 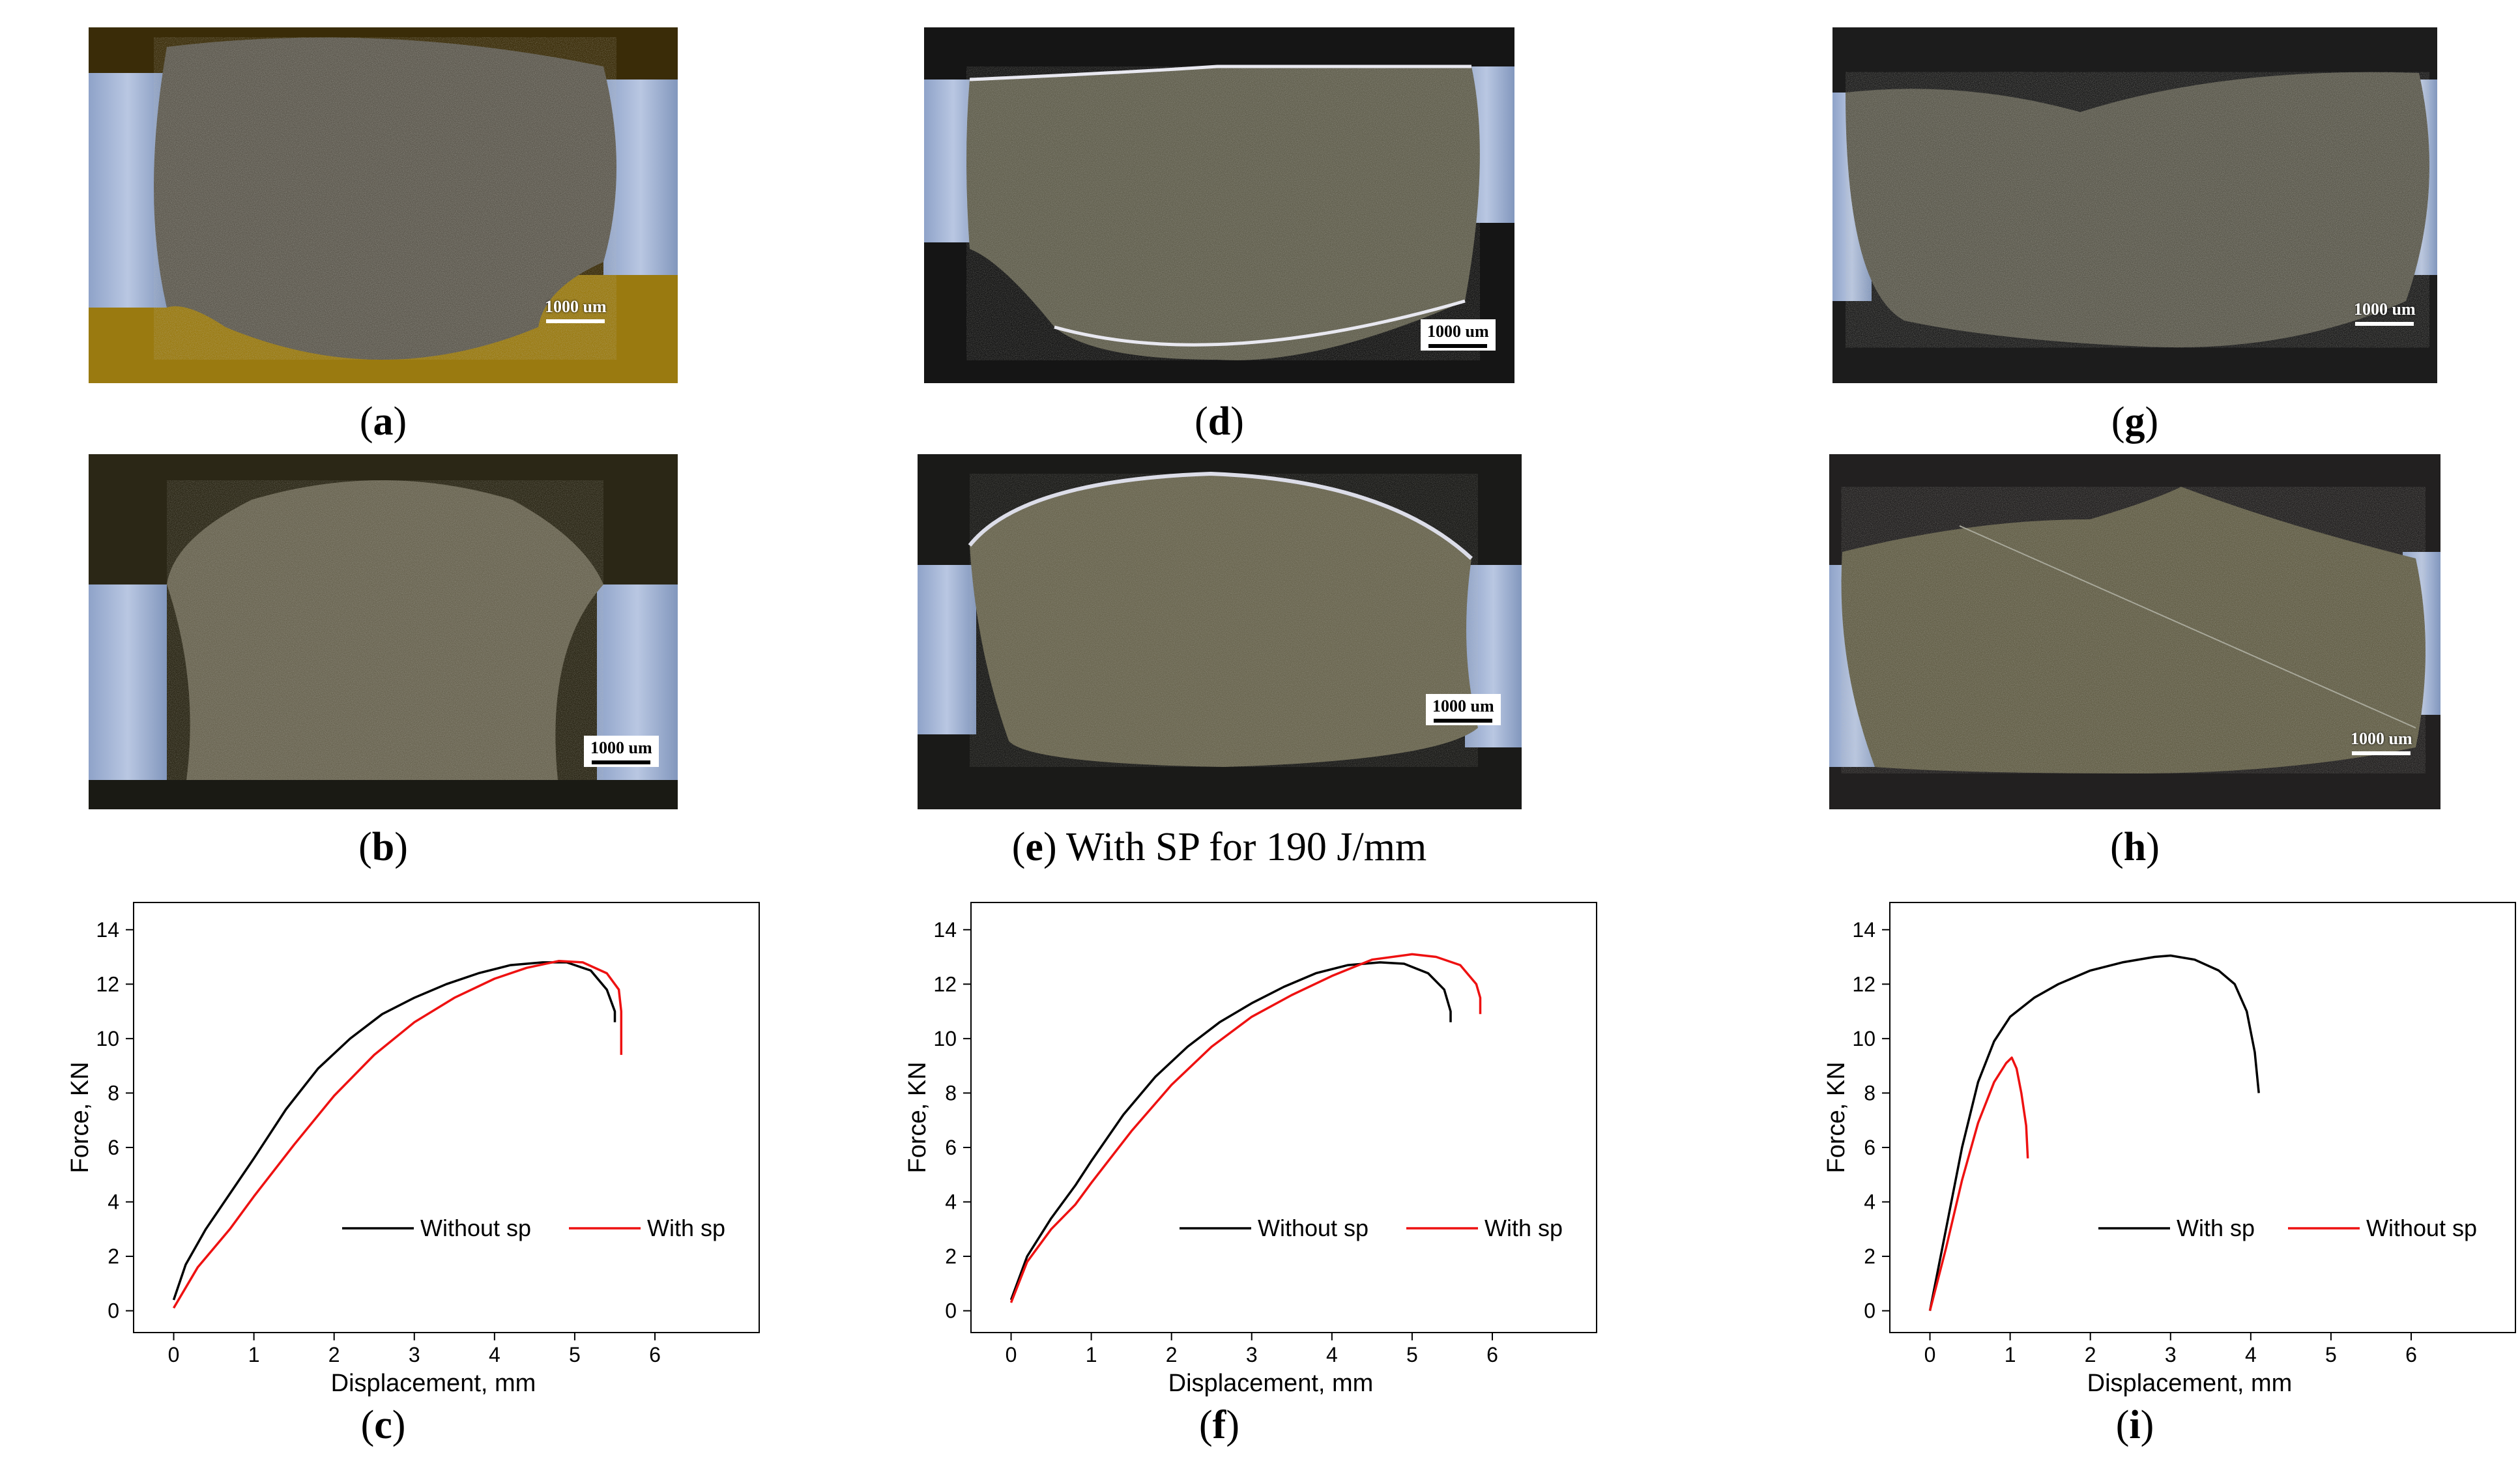 I want to click on caption-d: (d), so click(x=1219, y=421).